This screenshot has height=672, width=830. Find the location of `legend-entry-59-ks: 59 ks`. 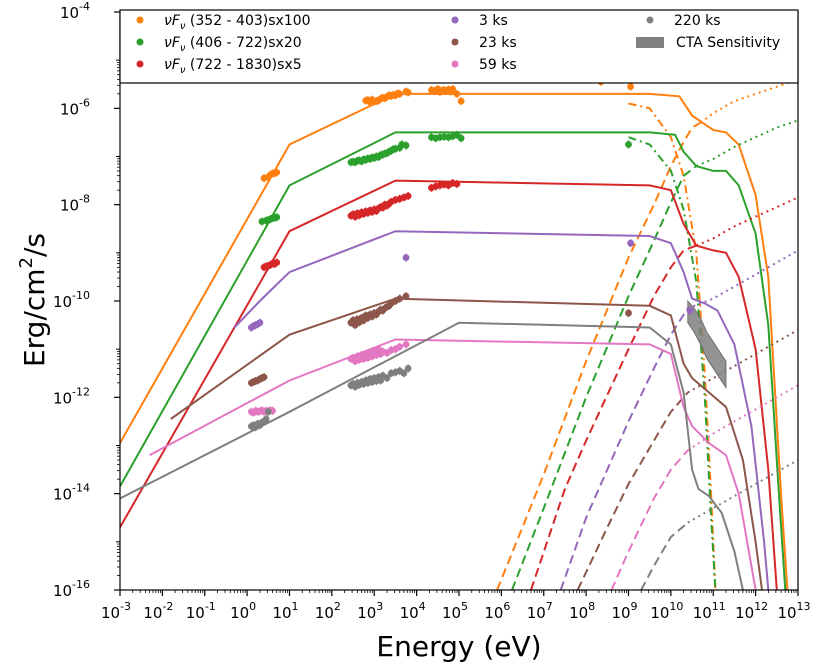

legend-entry-59-ks: 59 ks is located at coordinates (484, 65).